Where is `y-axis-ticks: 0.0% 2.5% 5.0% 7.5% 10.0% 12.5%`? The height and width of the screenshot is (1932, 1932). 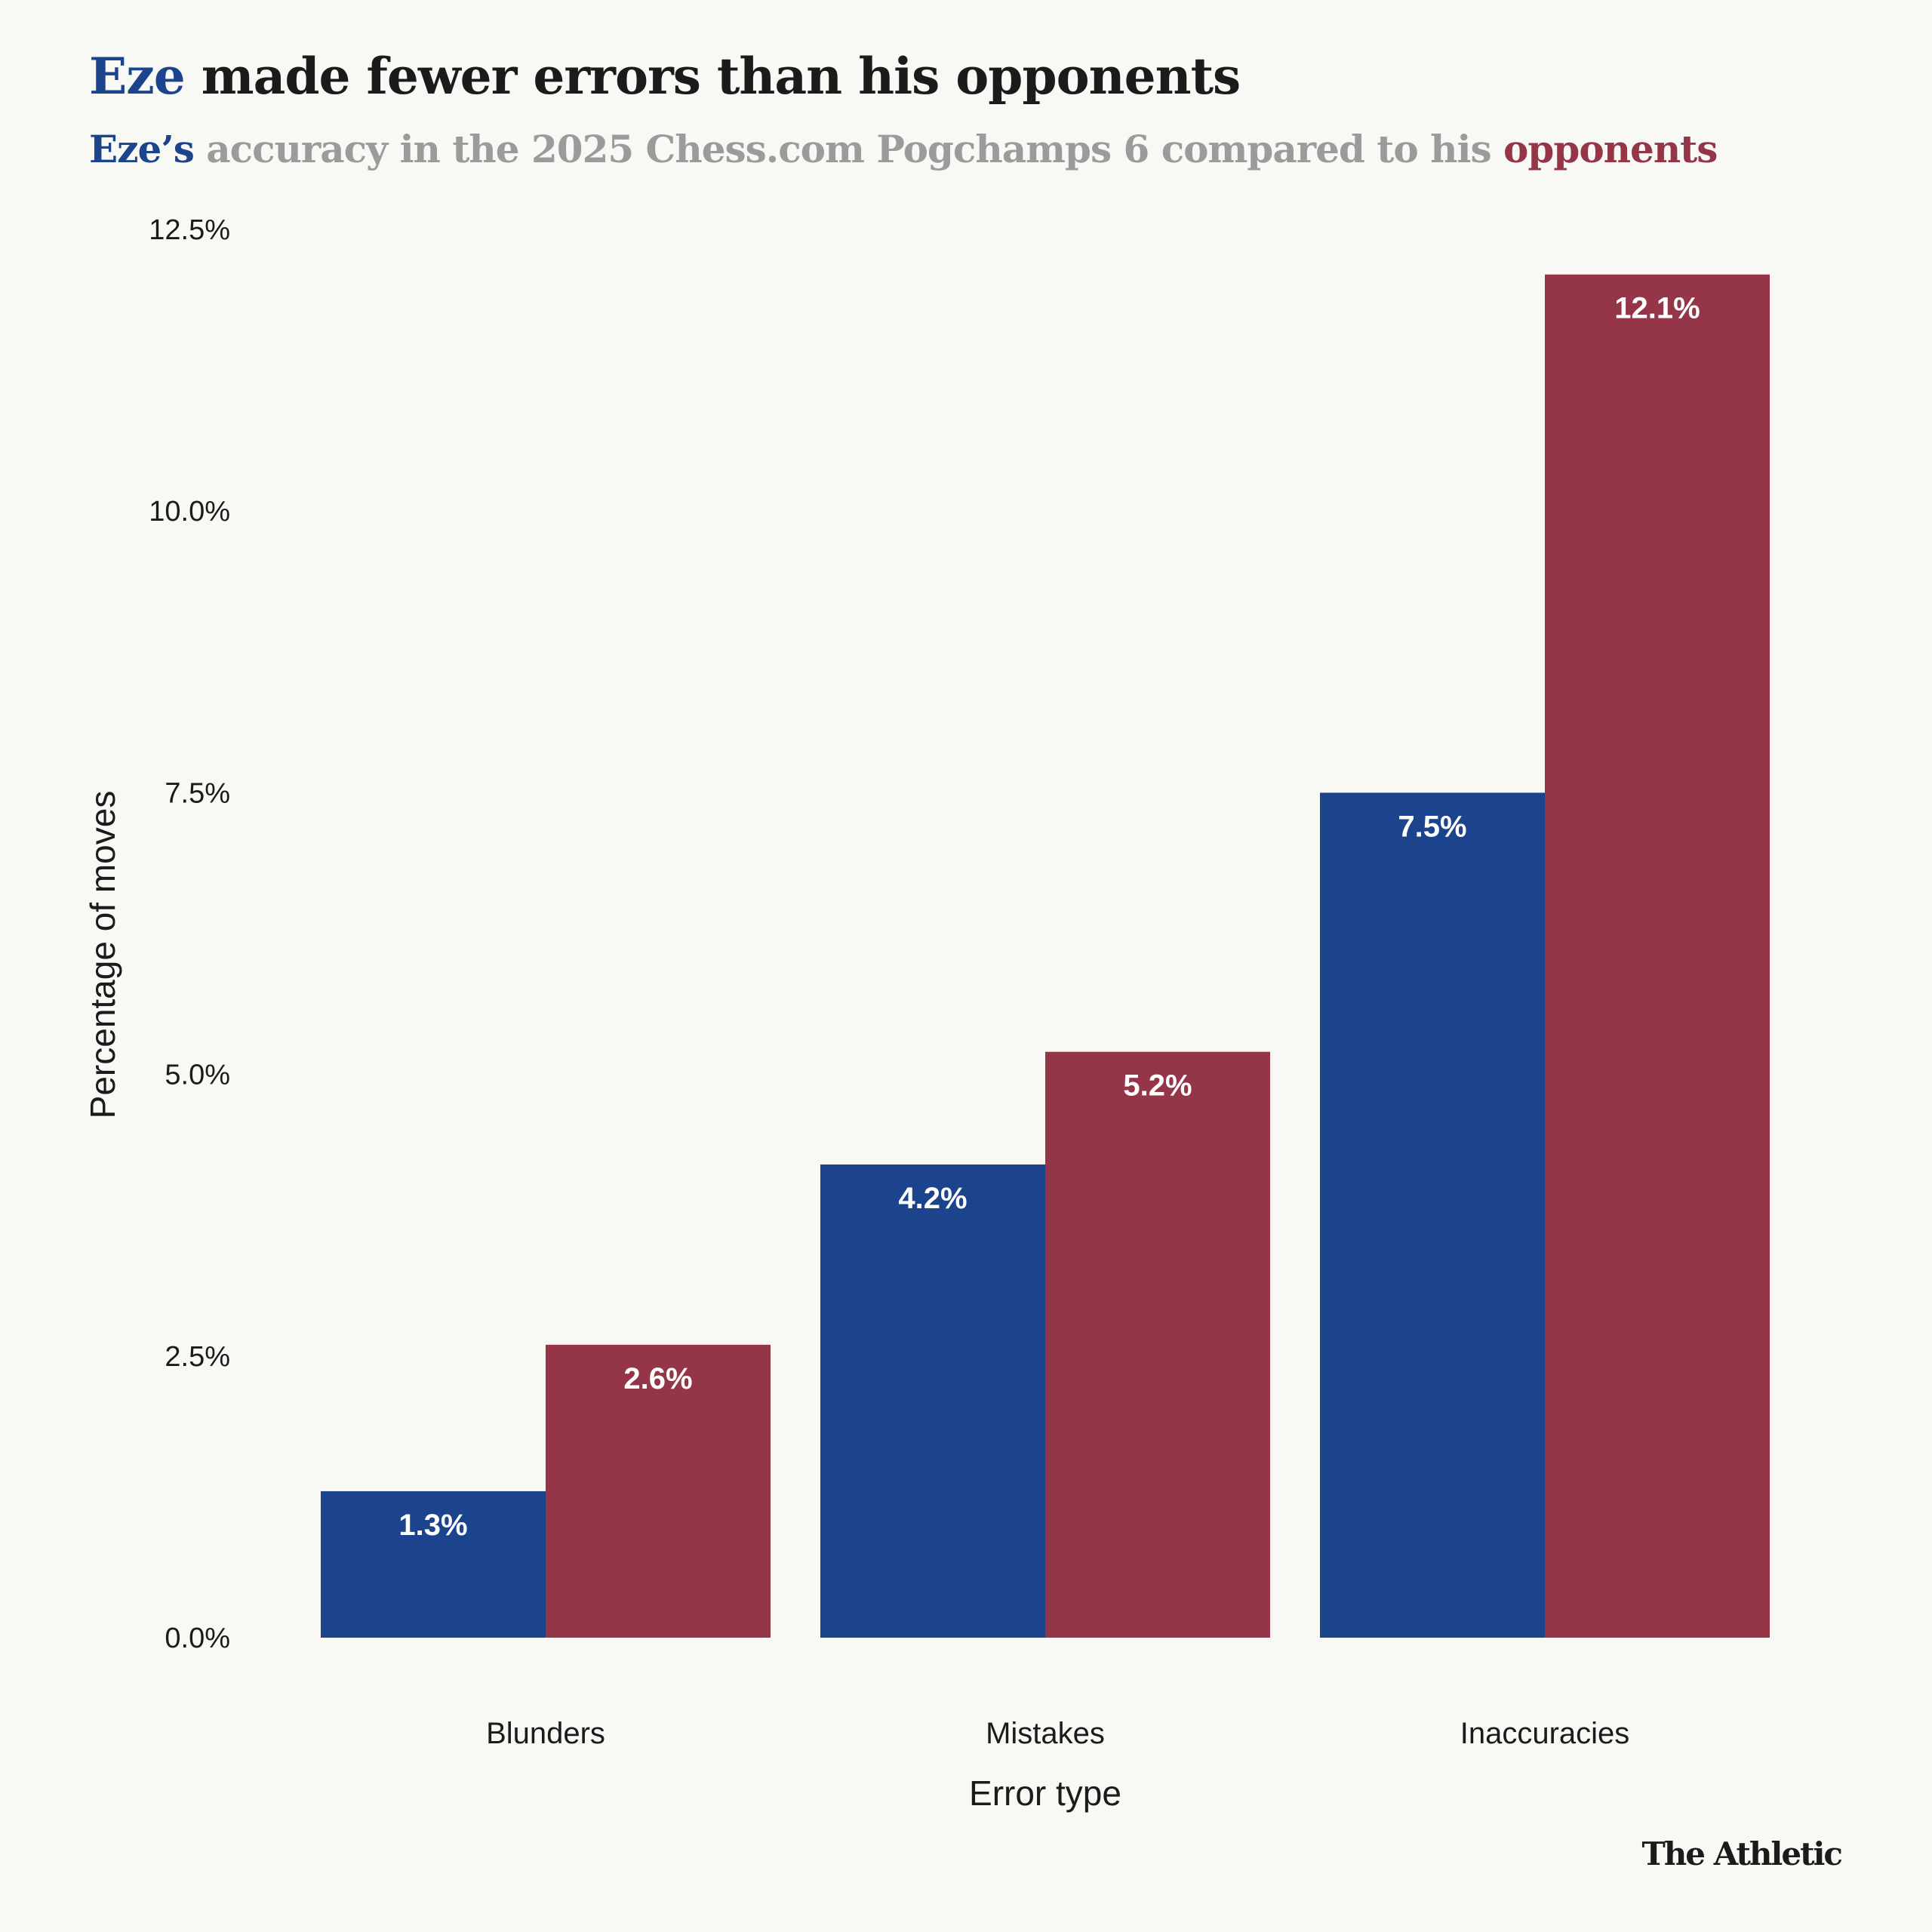 y-axis-ticks: 0.0% 2.5% 5.0% 7.5% 10.0% 12.5% is located at coordinates (189, 934).